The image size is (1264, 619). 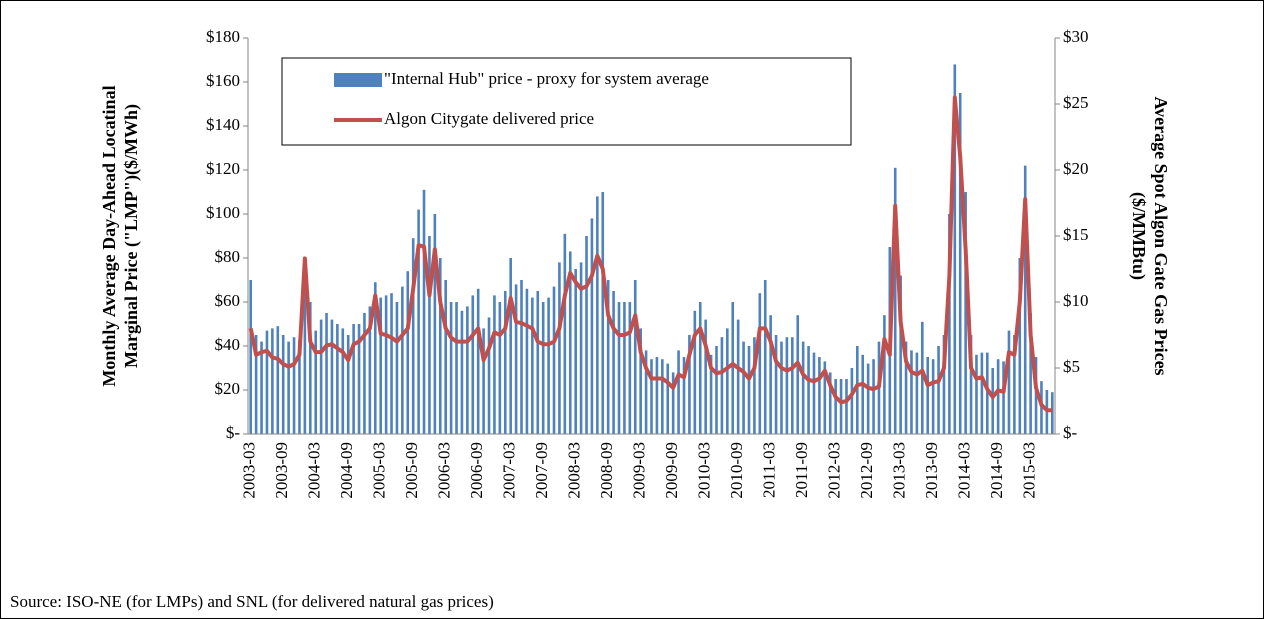 I want to click on y-tick-label: $-, so click(x=233, y=432).